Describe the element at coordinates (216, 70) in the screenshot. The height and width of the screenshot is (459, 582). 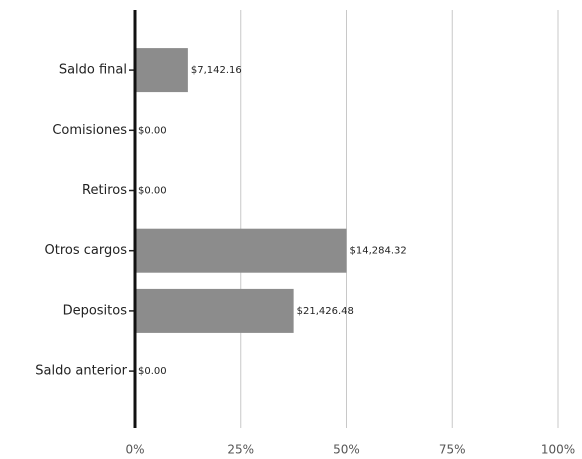
I see `value-label: $7,142.16` at that location.